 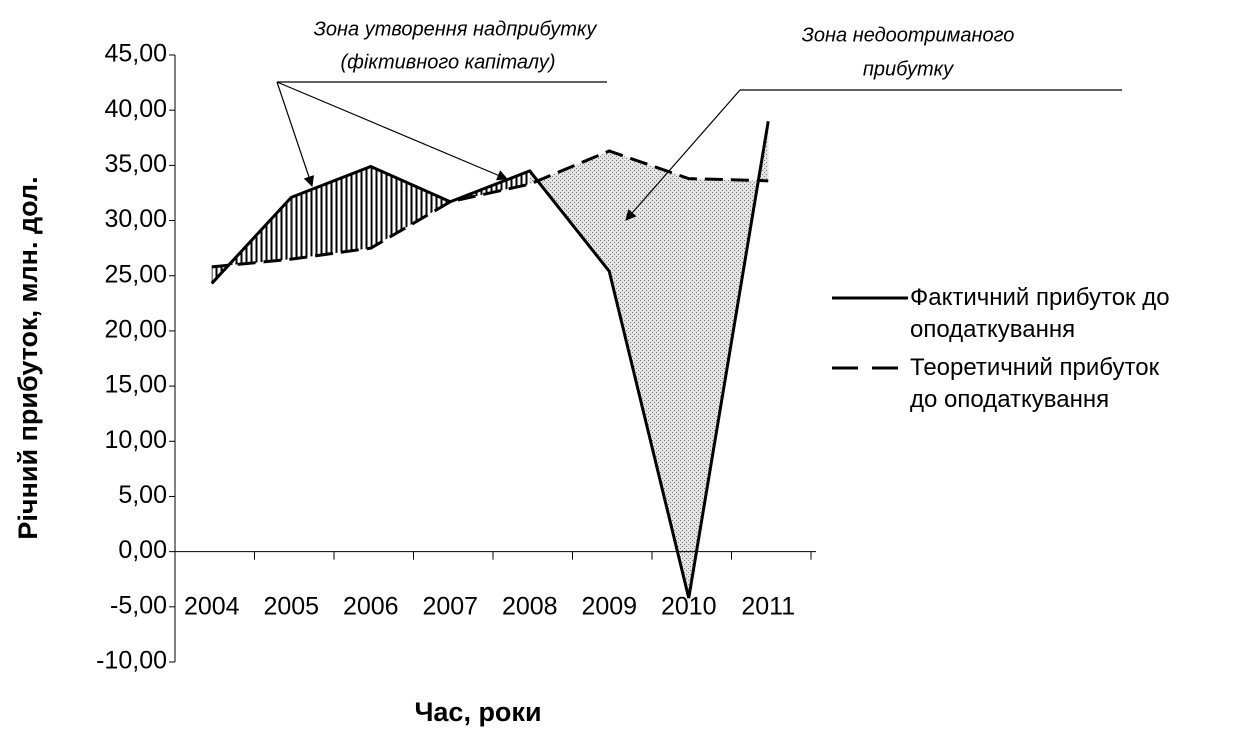 I want to click on y-tick-label: -10,00, so click(x=131, y=661).